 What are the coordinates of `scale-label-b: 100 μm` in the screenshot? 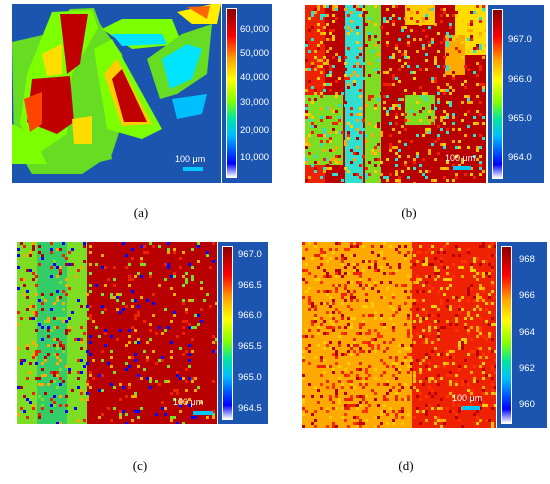 It's located at (460, 158).